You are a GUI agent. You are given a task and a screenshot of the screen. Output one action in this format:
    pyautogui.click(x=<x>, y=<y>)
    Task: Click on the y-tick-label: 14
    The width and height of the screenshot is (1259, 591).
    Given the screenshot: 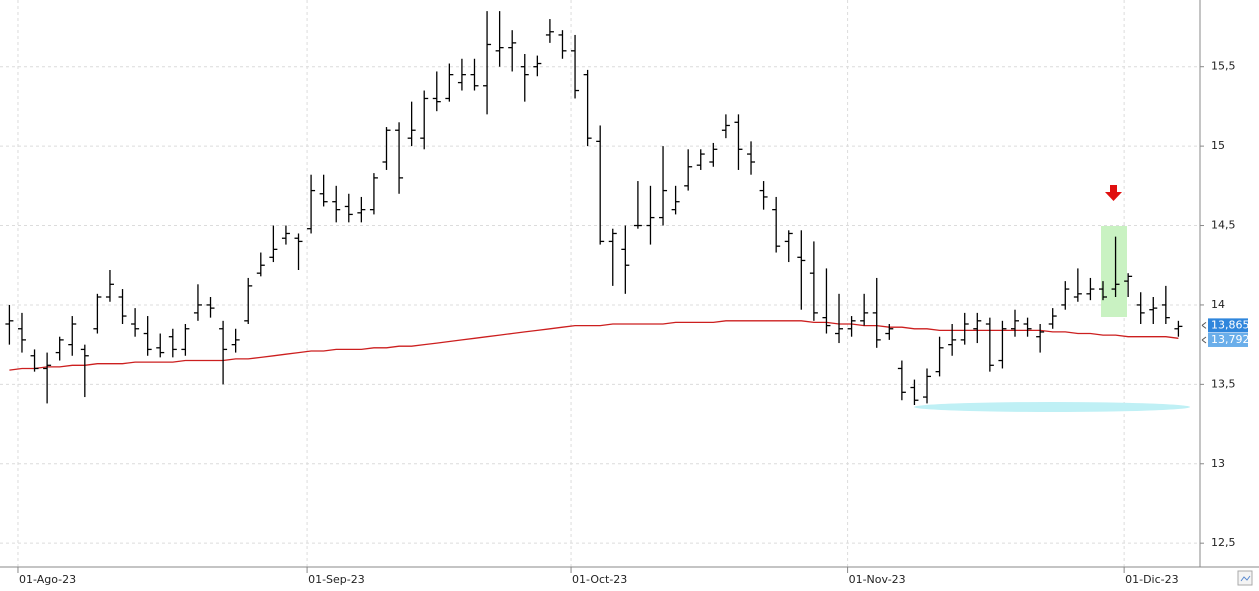 What is the action you would take?
    pyautogui.click(x=1218, y=304)
    